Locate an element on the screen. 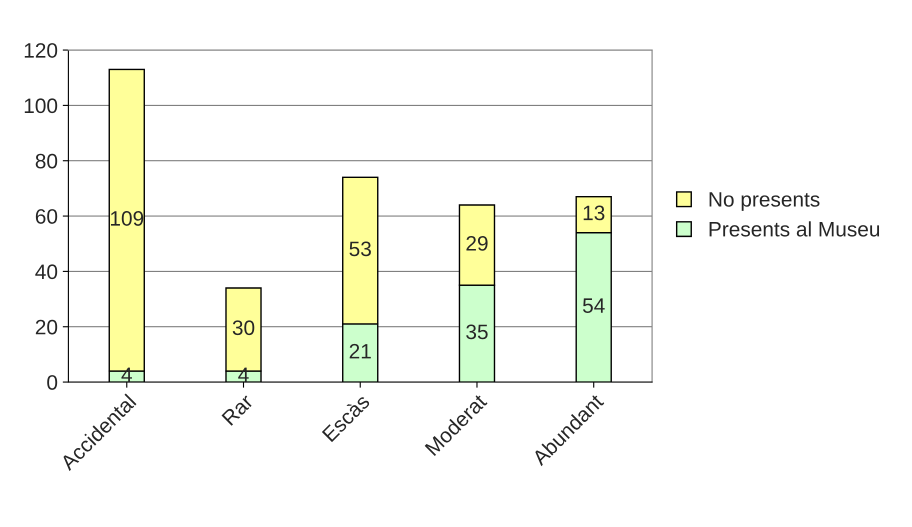 This screenshot has height=527, width=912. x-tick-label: Rar is located at coordinates (238, 409).